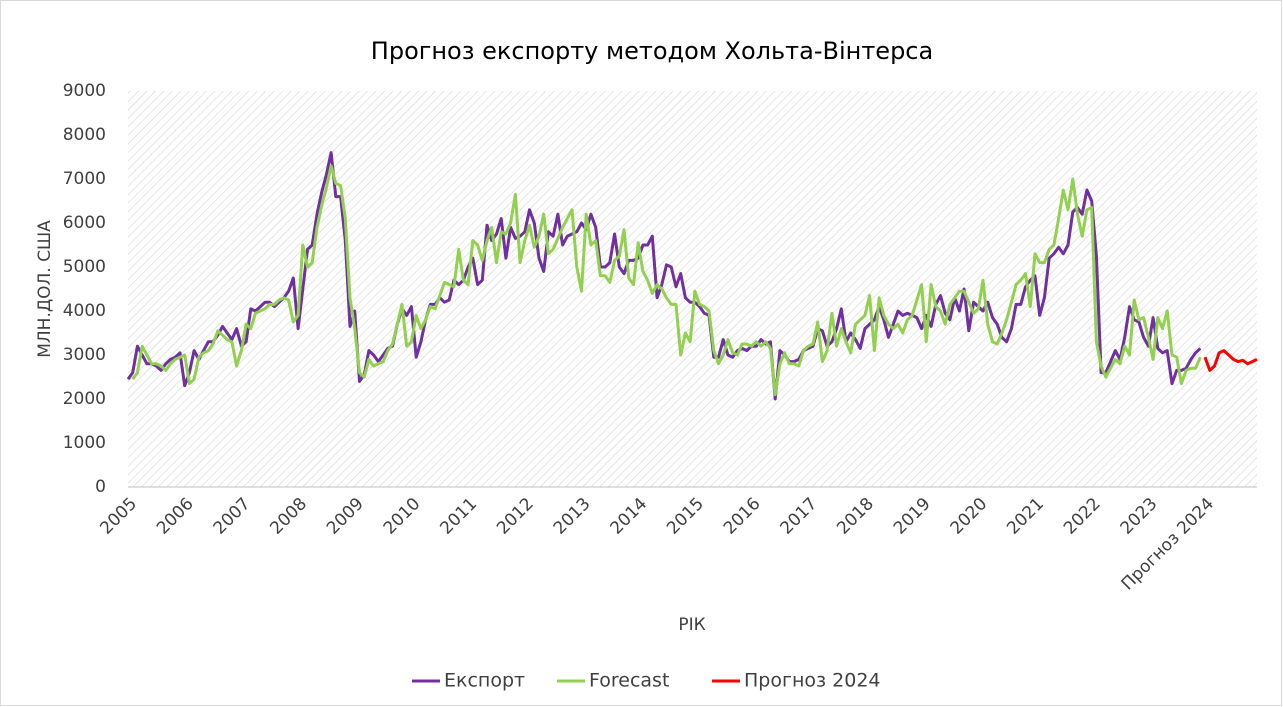  I want to click on y-tick-label: 7000, so click(84, 179).